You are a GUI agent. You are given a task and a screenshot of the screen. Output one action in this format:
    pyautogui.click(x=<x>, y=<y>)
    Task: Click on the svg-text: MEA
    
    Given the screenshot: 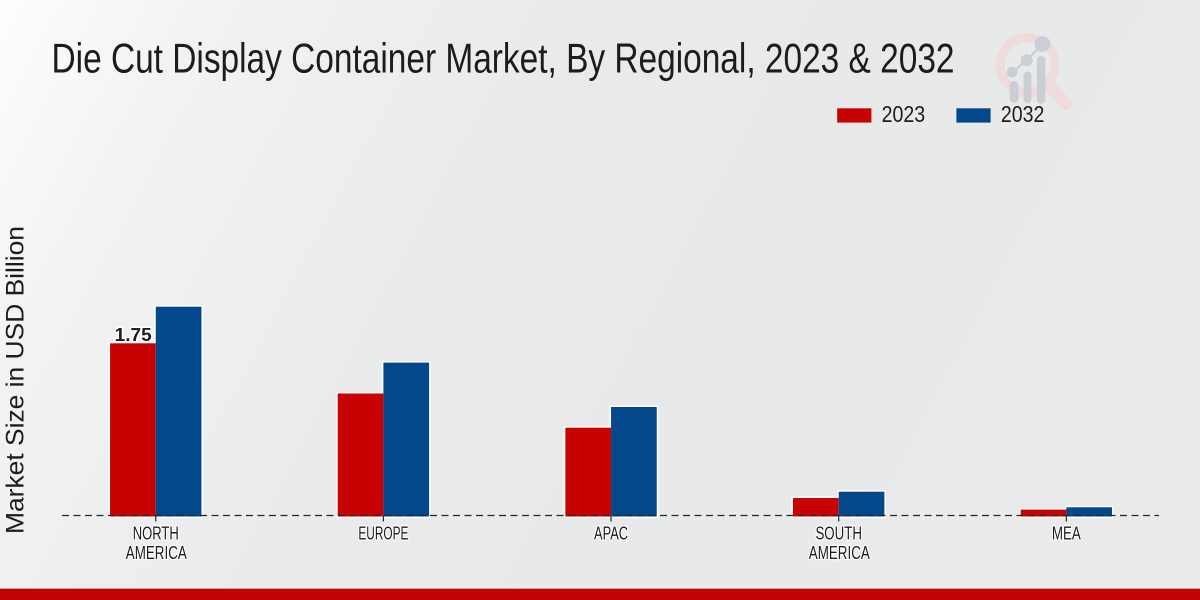 What is the action you would take?
    pyautogui.click(x=1066, y=533)
    